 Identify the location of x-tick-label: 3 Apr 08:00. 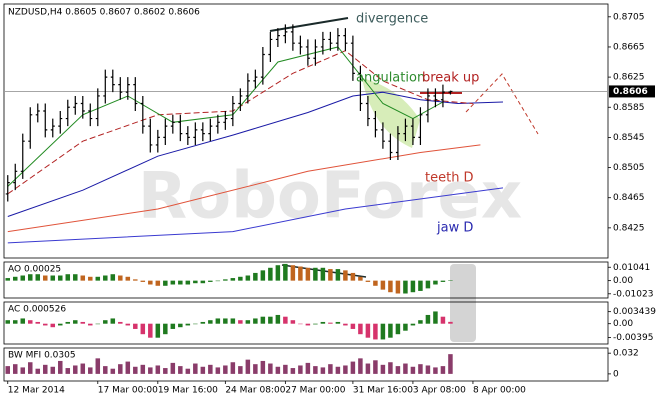
(439, 391).